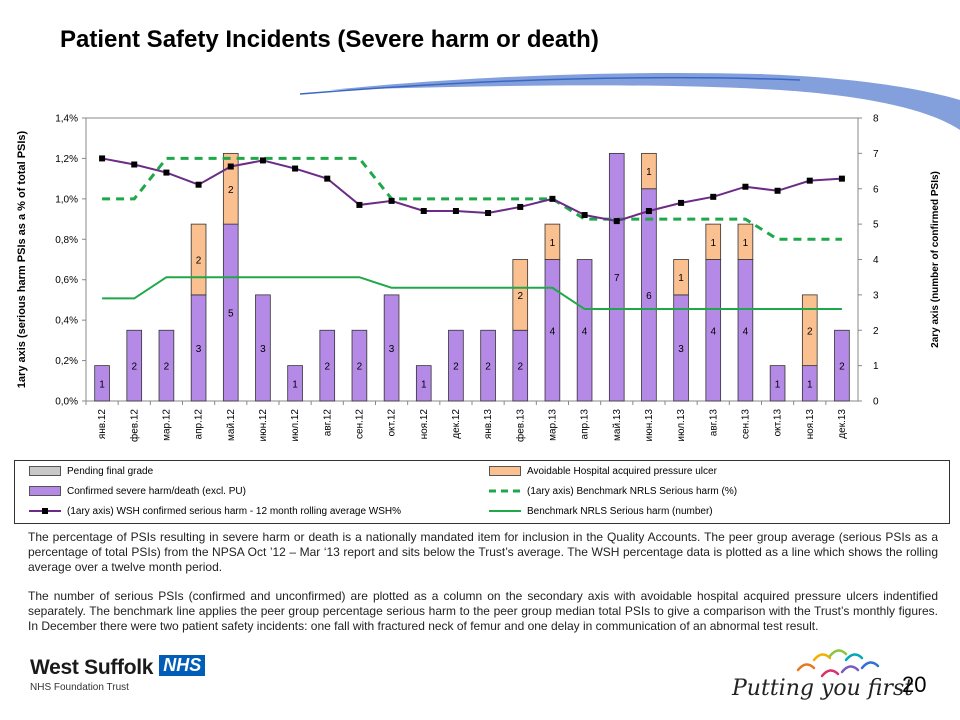  Describe the element at coordinates (471, 190) in the screenshot. I see `wsh-rolling-average-line` at that location.